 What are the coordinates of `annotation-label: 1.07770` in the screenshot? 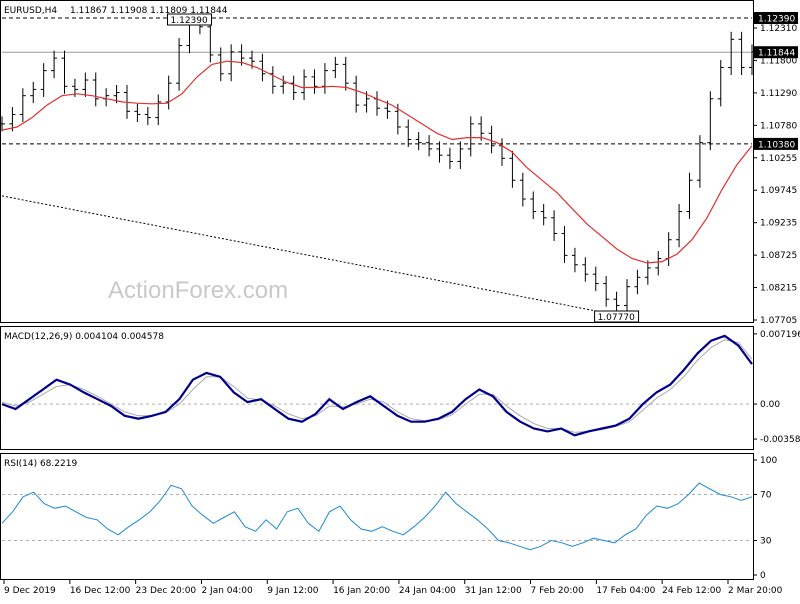 It's located at (616, 318).